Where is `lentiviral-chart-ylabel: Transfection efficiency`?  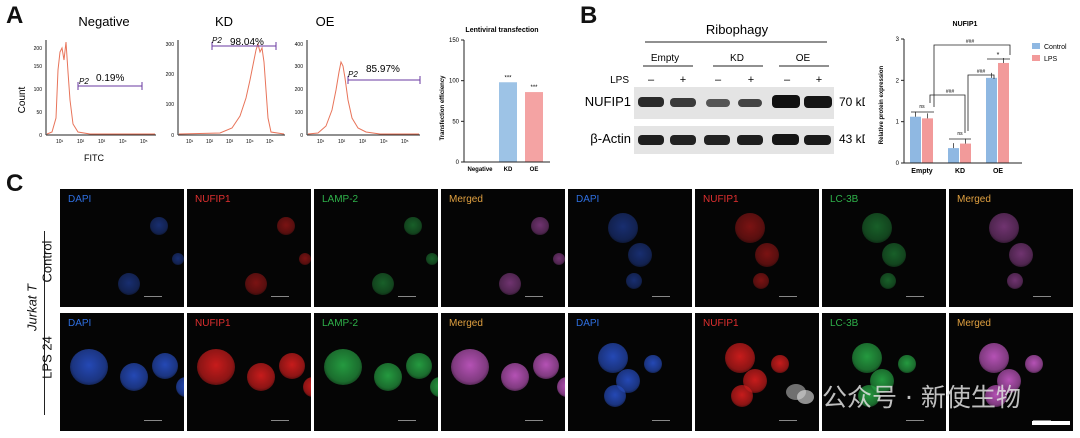 lentiviral-chart-ylabel: Transfection efficiency is located at coordinates (443, 108).